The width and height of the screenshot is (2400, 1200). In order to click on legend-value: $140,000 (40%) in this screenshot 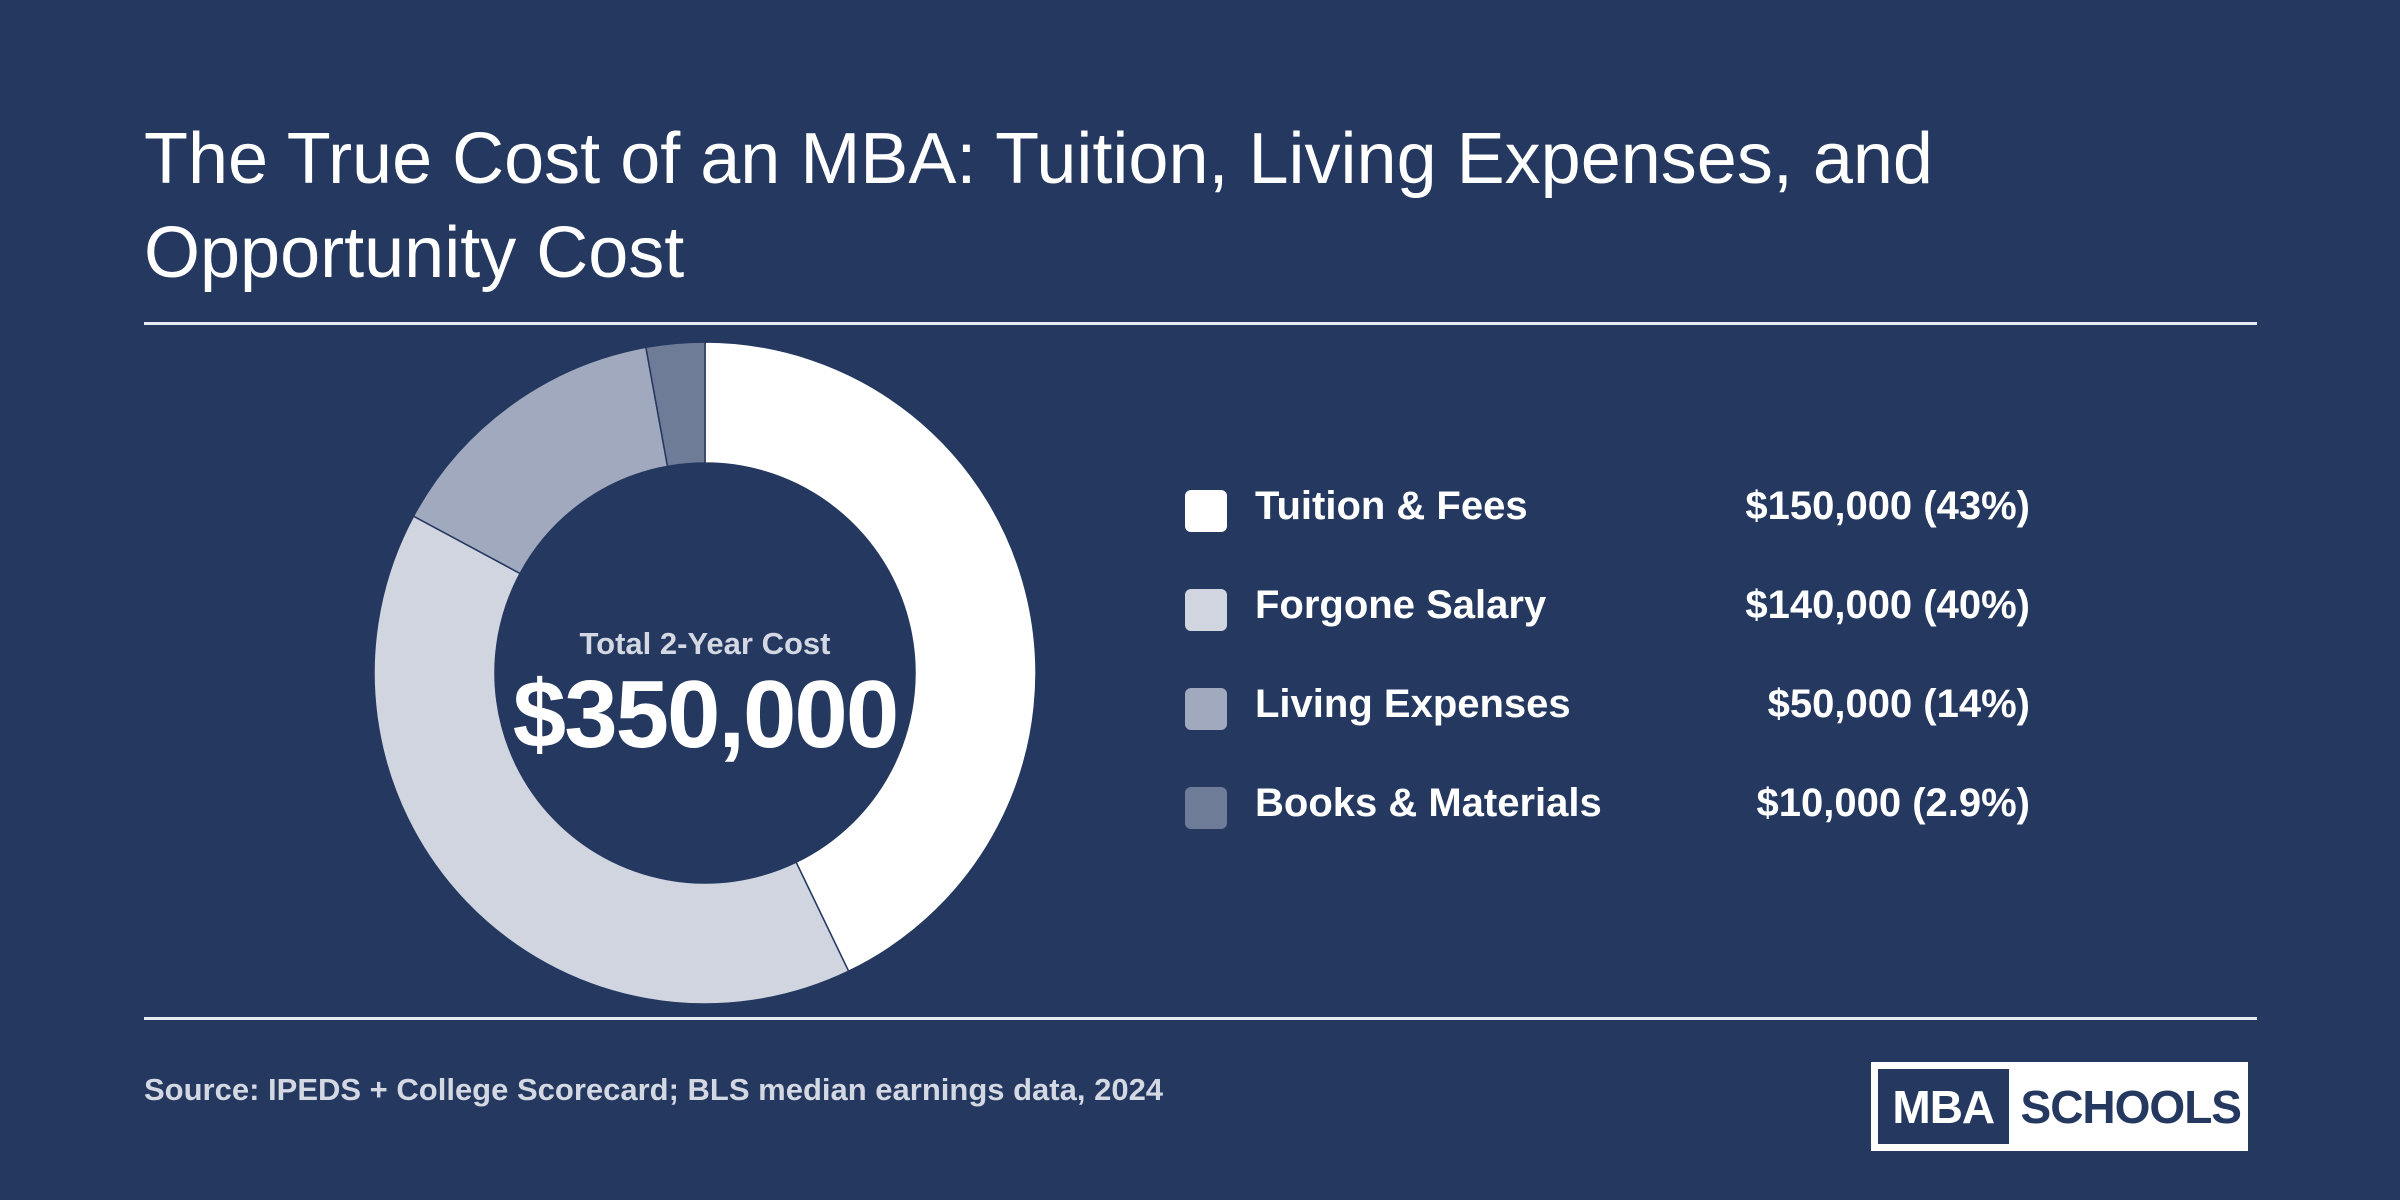, I will do `click(1887, 605)`.